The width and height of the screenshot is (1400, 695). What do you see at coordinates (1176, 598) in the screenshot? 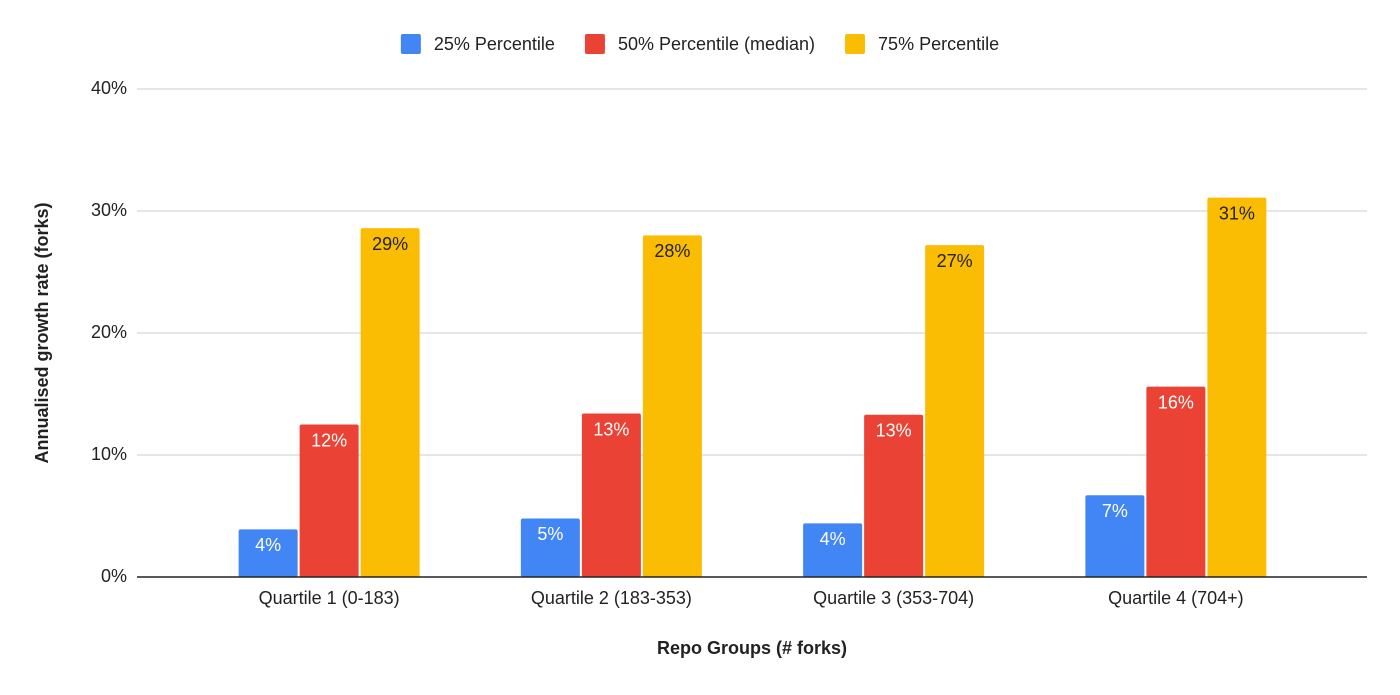
I see `x-tick-label: Quartile 4 (704+)` at bounding box center [1176, 598].